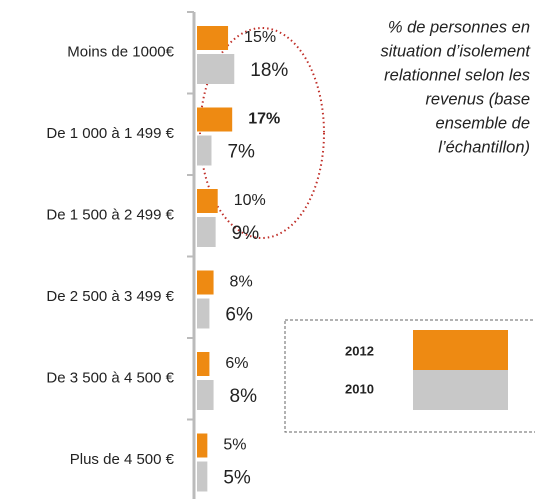 This screenshot has height=499, width=535. I want to click on y-tick-label: Plus de 4 500 €, so click(122, 459).